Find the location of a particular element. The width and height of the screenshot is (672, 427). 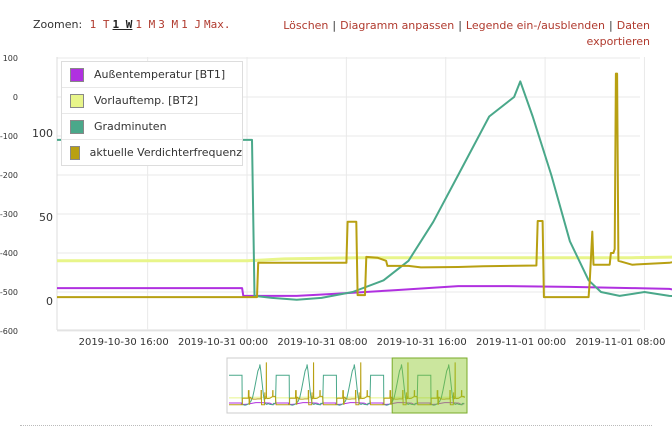

legend-item: Vorlauftemp. [BT2] is located at coordinates (152, 101).